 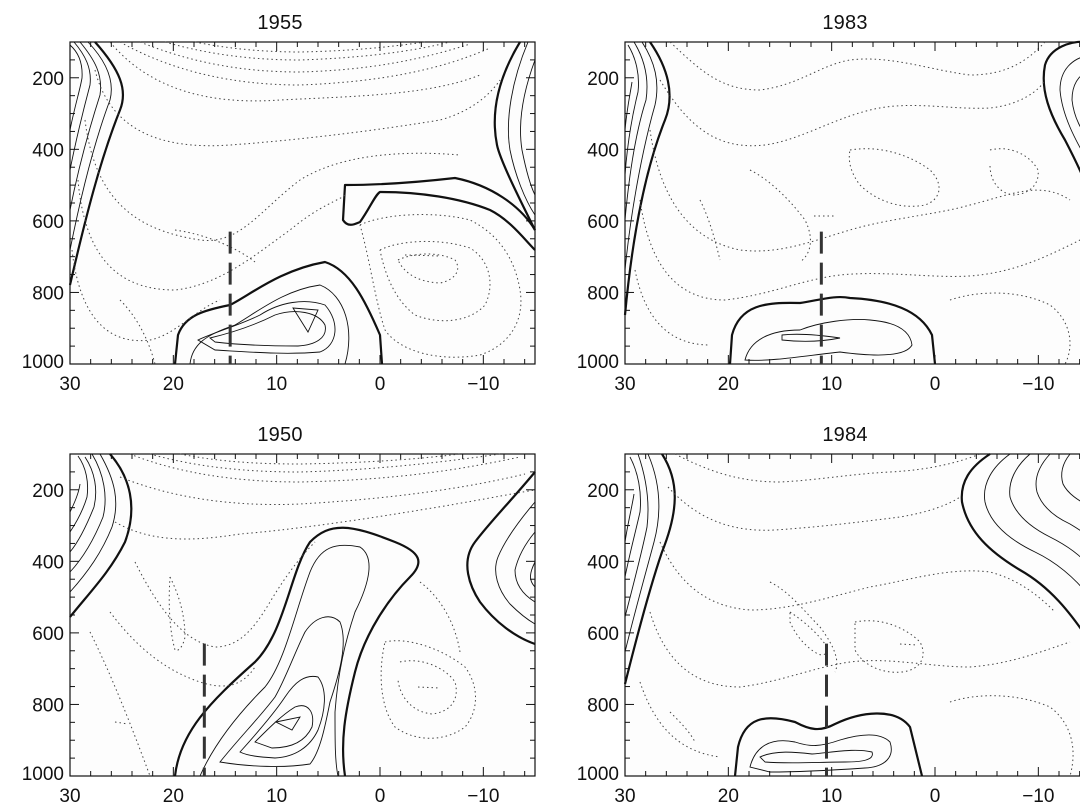 I want to click on panel-title: 1955, so click(x=280, y=23).